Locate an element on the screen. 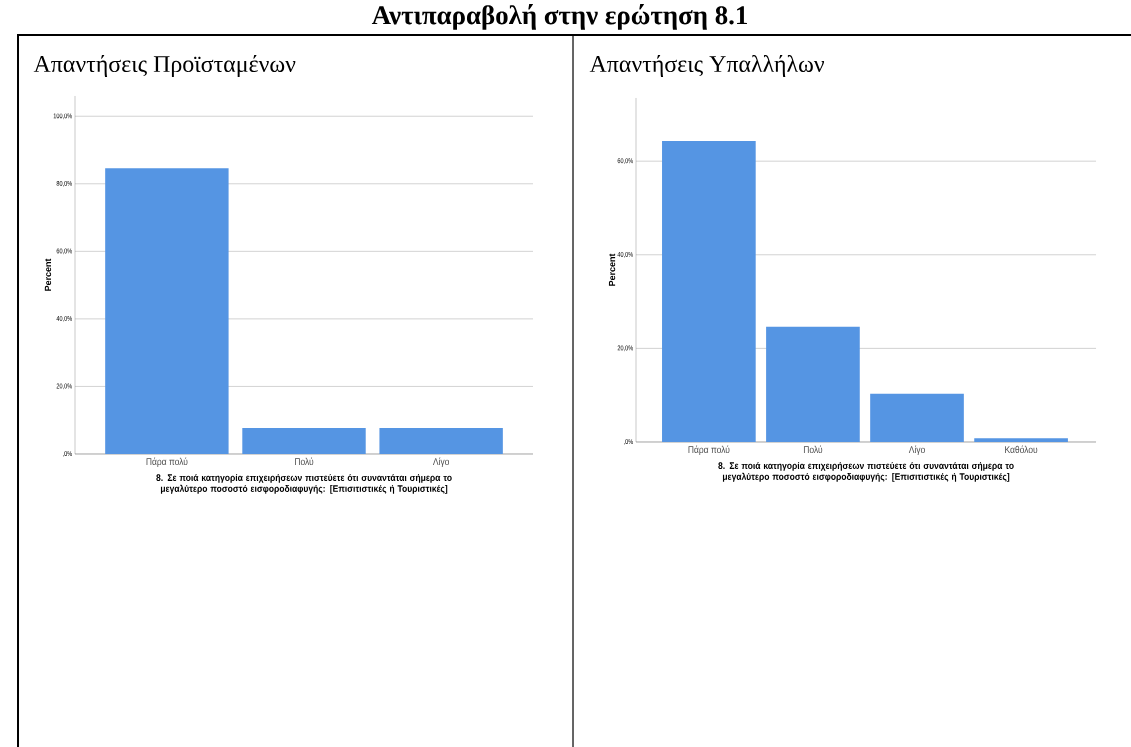 The image size is (1131, 747). text: Αντιπαραβολή στην ερώτηση 8.1 is located at coordinates (559, 17).